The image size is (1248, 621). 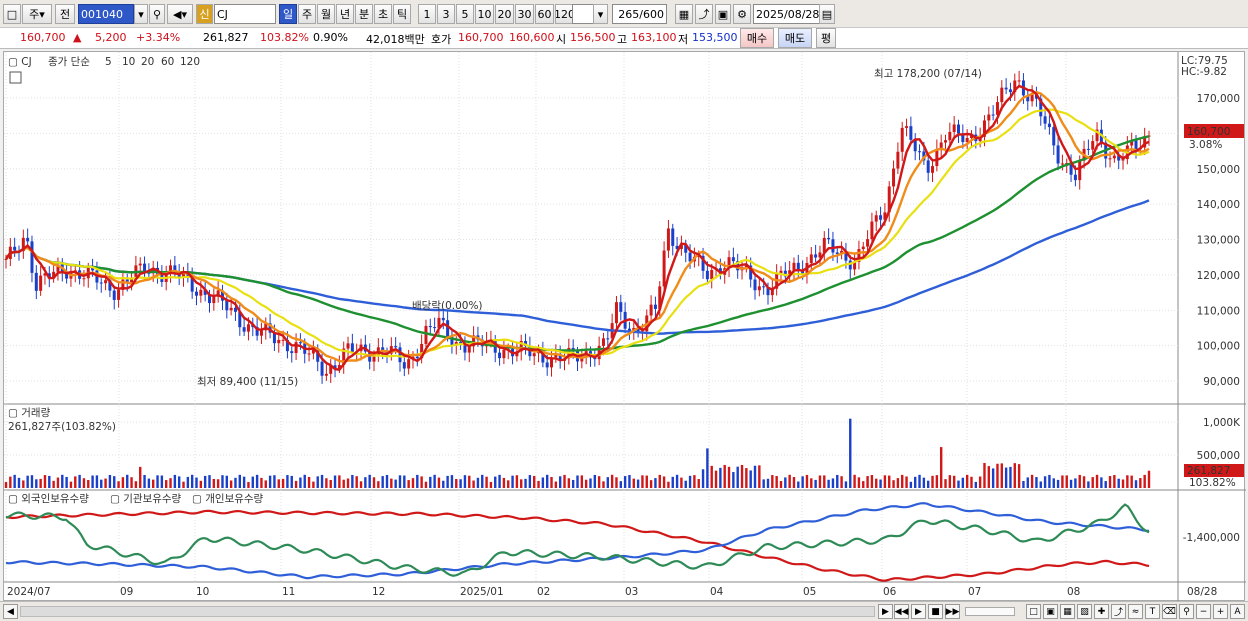 What do you see at coordinates (364, 14) in the screenshot?
I see `timeframe-tab-4: 분` at bounding box center [364, 14].